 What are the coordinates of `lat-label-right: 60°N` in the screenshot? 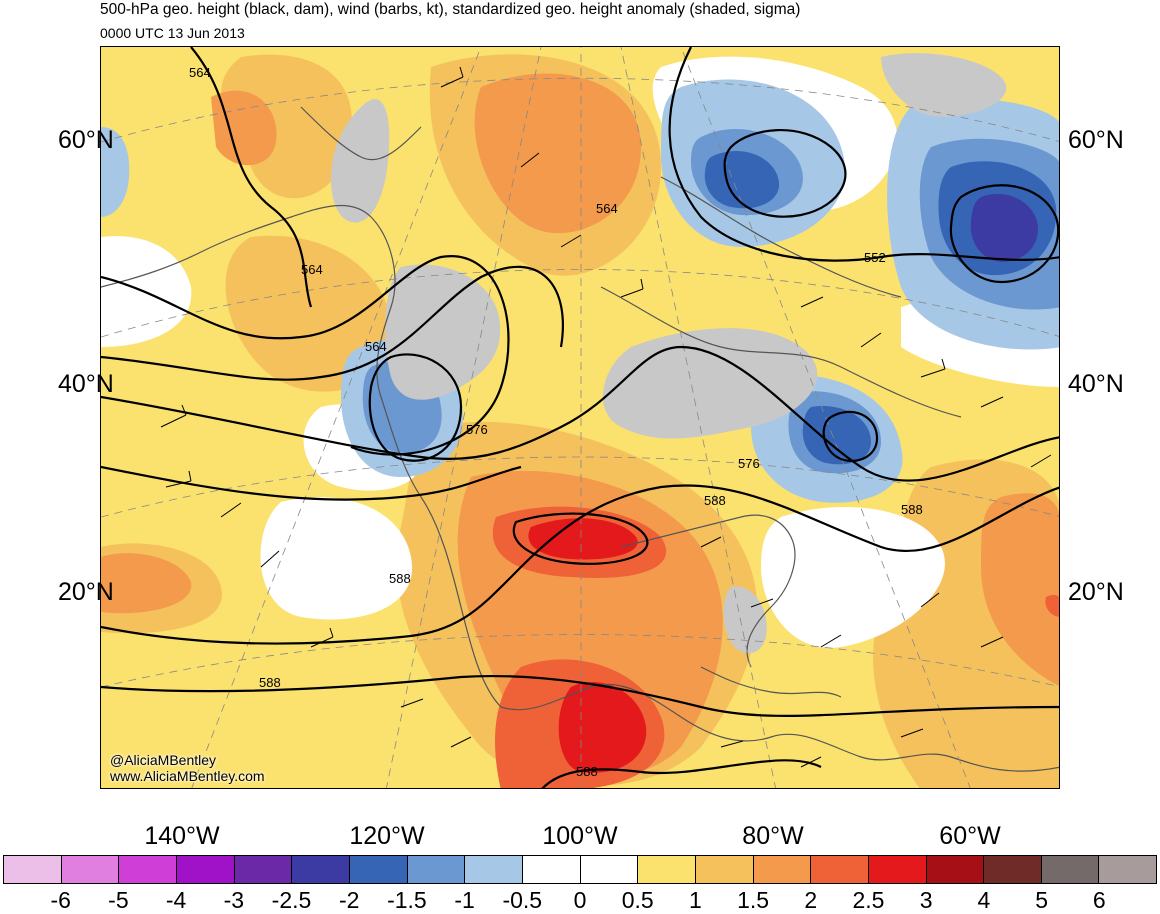 It's located at (1096, 140).